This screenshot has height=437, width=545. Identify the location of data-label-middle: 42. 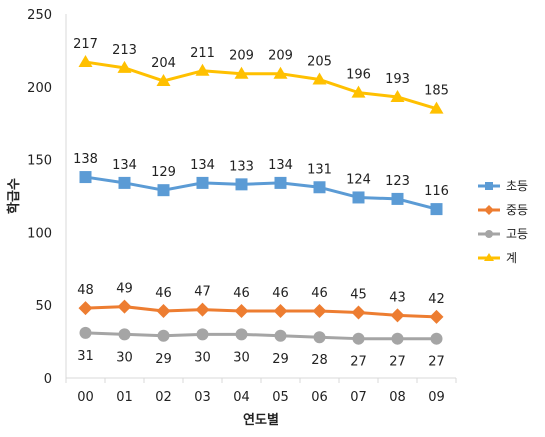
(436, 299).